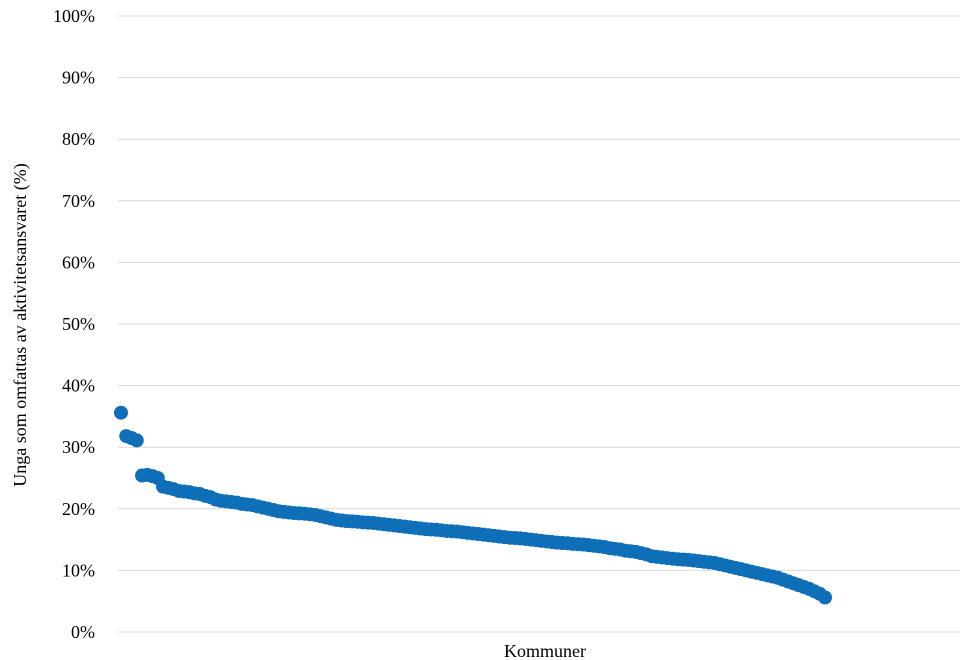 Image resolution: width=963 pixels, height=660 pixels. Describe the element at coordinates (78, 201) in the screenshot. I see `y-tick-label: 70%` at that location.